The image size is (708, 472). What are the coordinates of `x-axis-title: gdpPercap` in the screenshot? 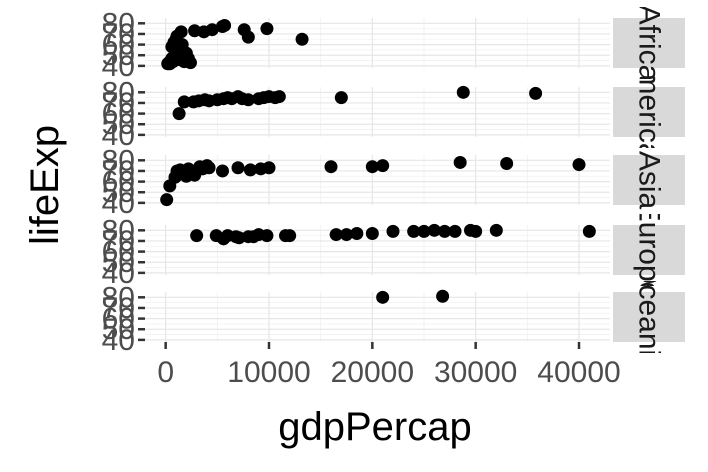 It's located at (374, 427).